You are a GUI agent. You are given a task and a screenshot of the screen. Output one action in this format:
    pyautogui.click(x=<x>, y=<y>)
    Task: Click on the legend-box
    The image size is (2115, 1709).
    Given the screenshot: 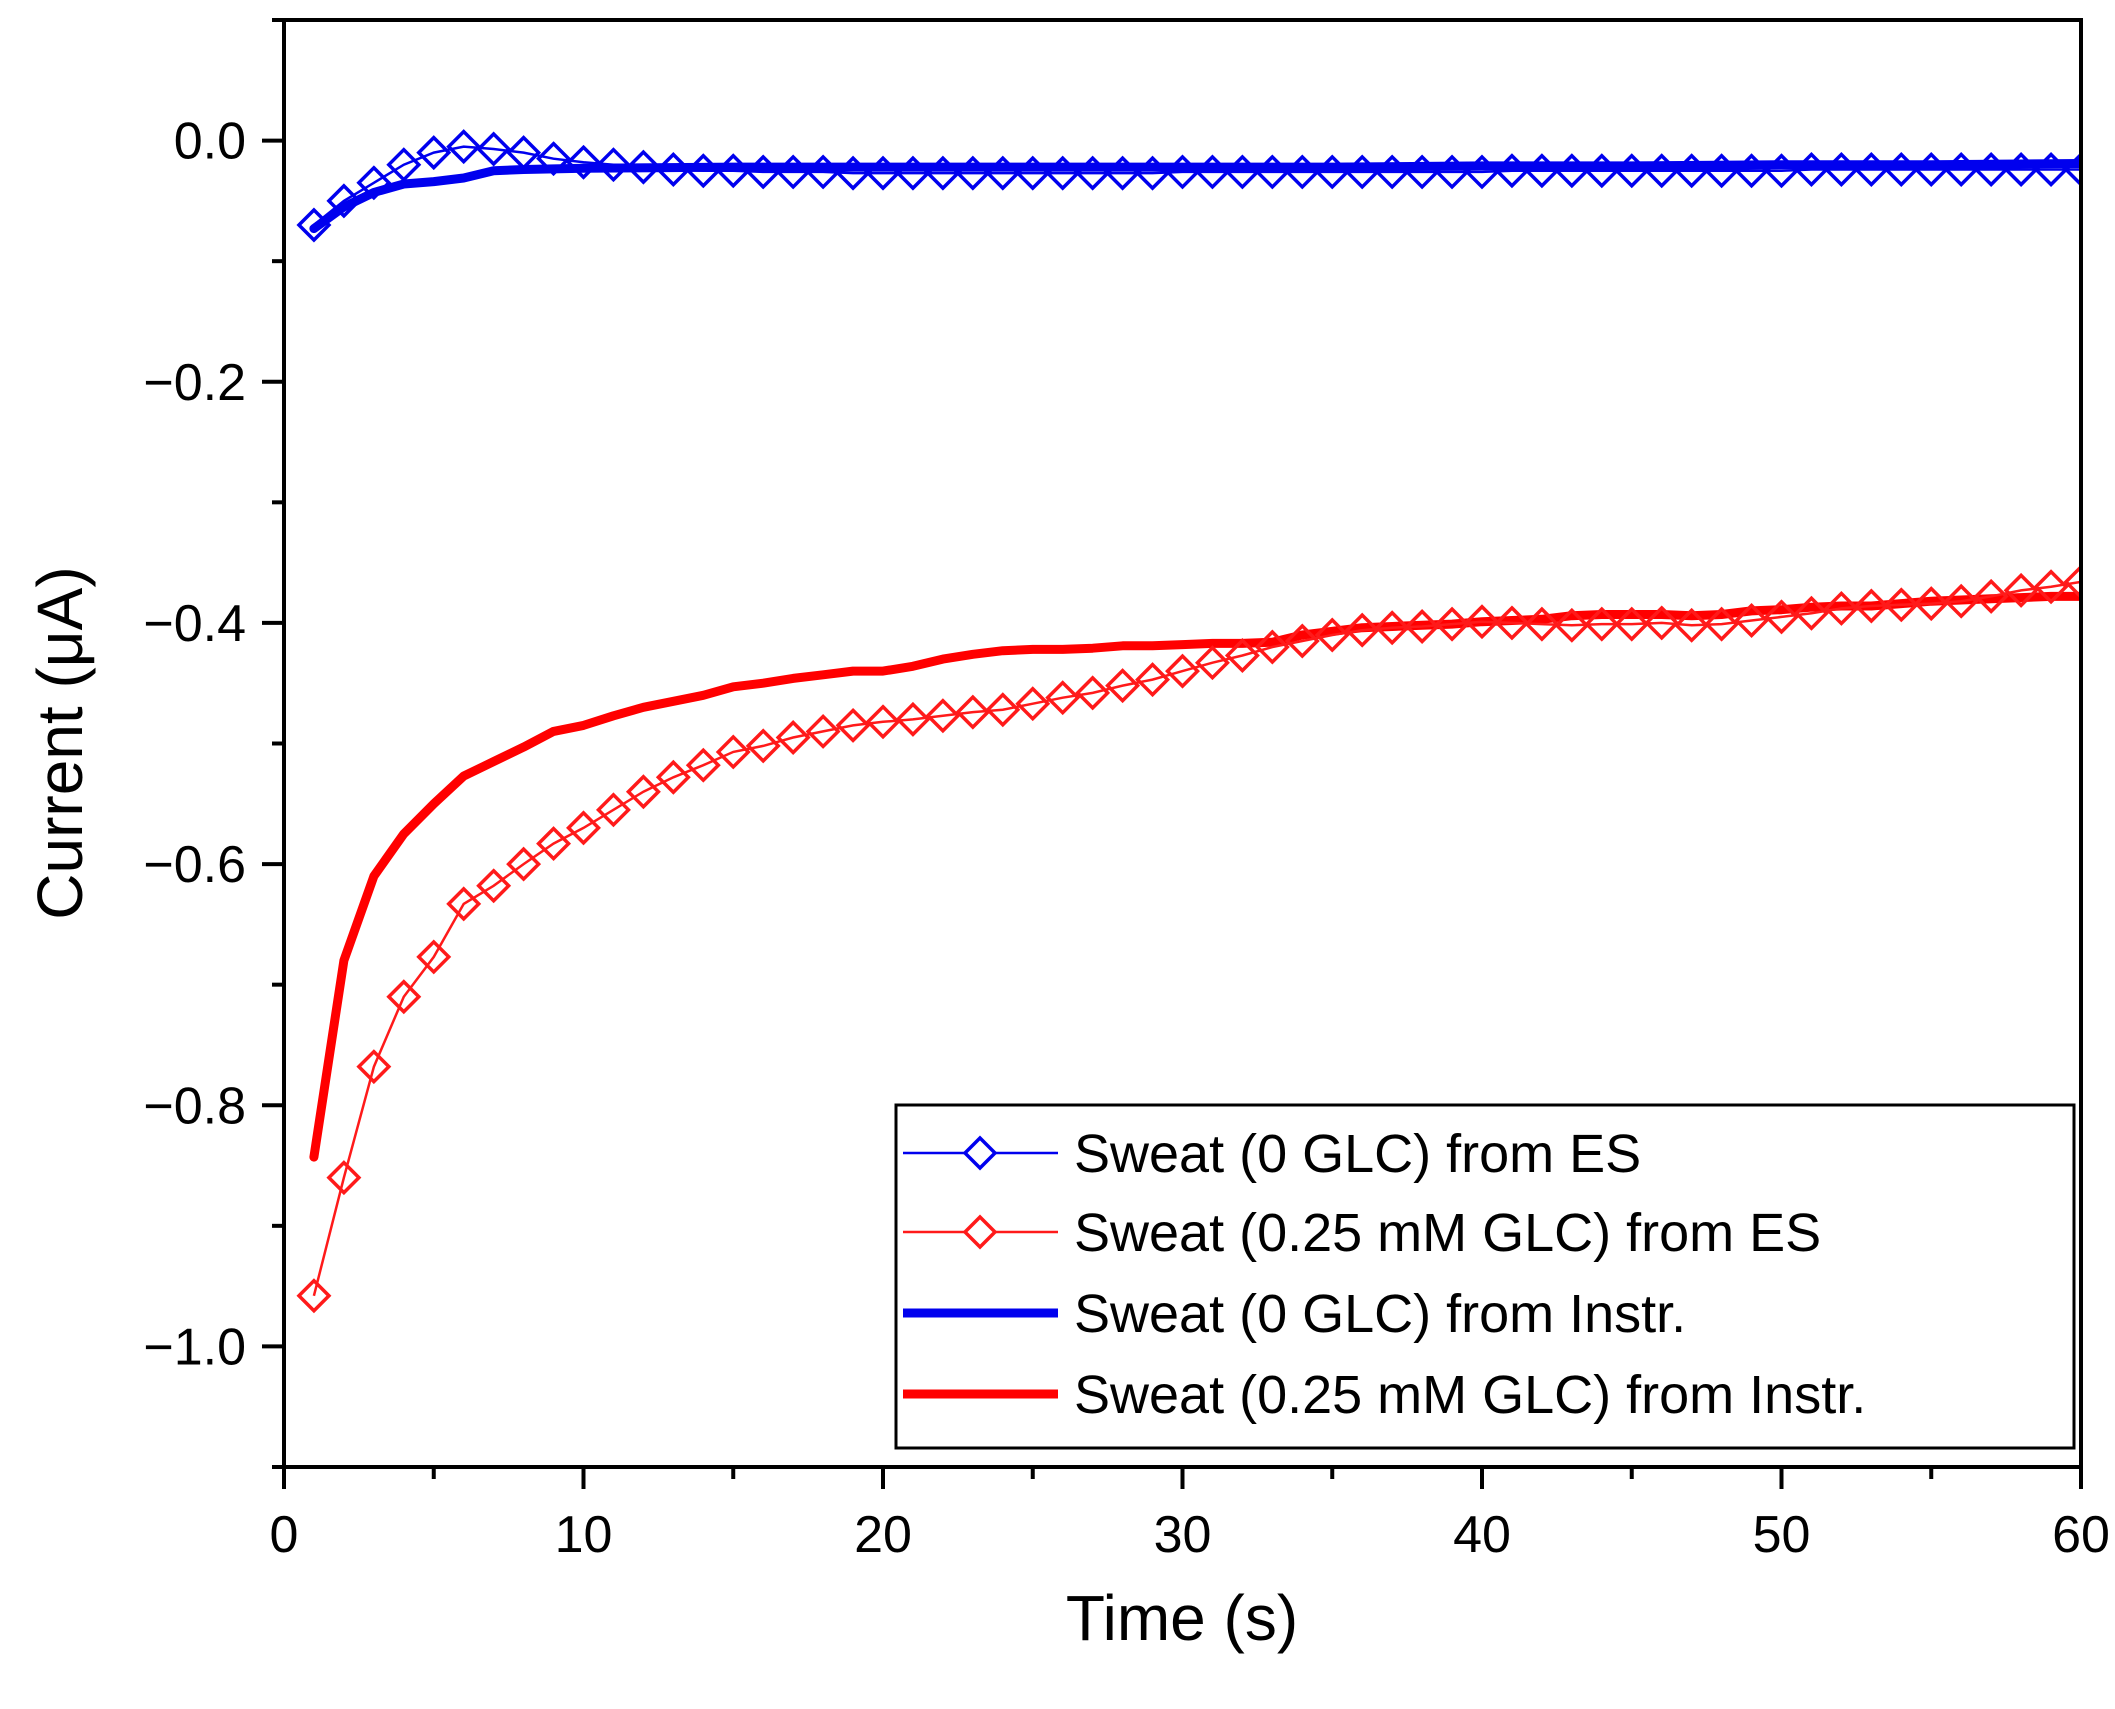 What is the action you would take?
    pyautogui.click(x=1485, y=1276)
    